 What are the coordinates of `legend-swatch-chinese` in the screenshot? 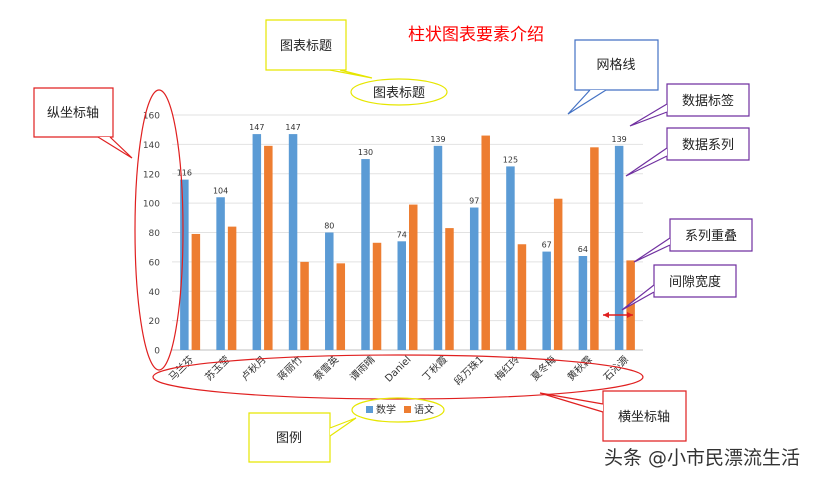 It's located at (407, 409).